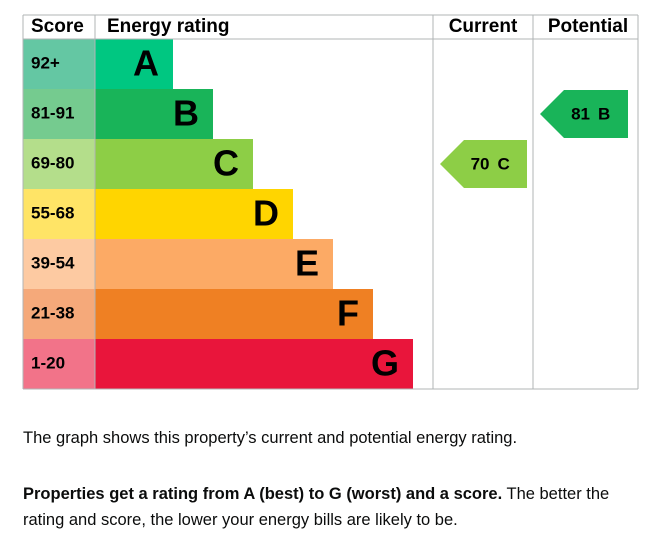 The height and width of the screenshot is (552, 669). What do you see at coordinates (588, 26) in the screenshot?
I see `header-potential: Potential` at bounding box center [588, 26].